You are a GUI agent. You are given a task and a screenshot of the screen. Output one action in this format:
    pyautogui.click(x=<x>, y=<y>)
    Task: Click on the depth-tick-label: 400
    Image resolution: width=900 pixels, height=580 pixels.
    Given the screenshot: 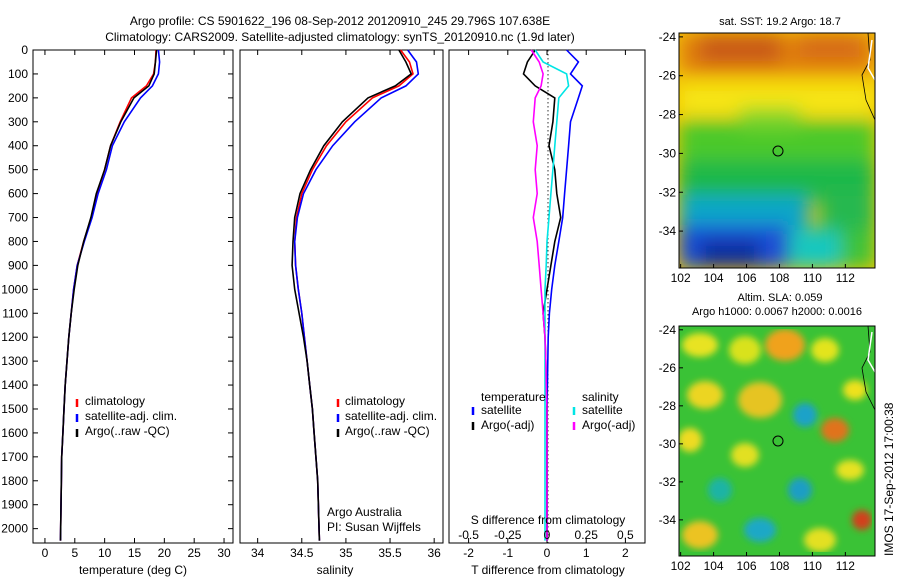 What is the action you would take?
    pyautogui.click(x=18, y=146)
    